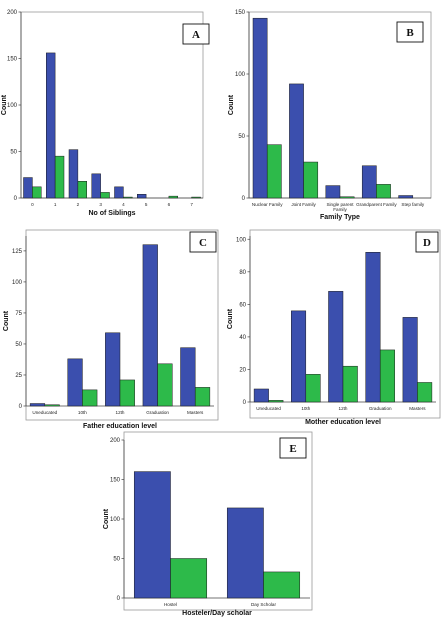 This screenshot has height=618, width=442. What do you see at coordinates (303, 204) in the screenshot?
I see `x-tick-label: Joint Family` at bounding box center [303, 204].